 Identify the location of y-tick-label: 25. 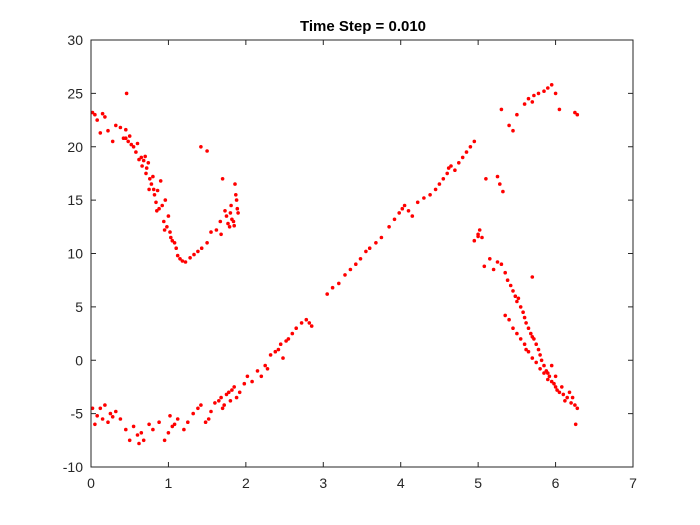
(75, 93).